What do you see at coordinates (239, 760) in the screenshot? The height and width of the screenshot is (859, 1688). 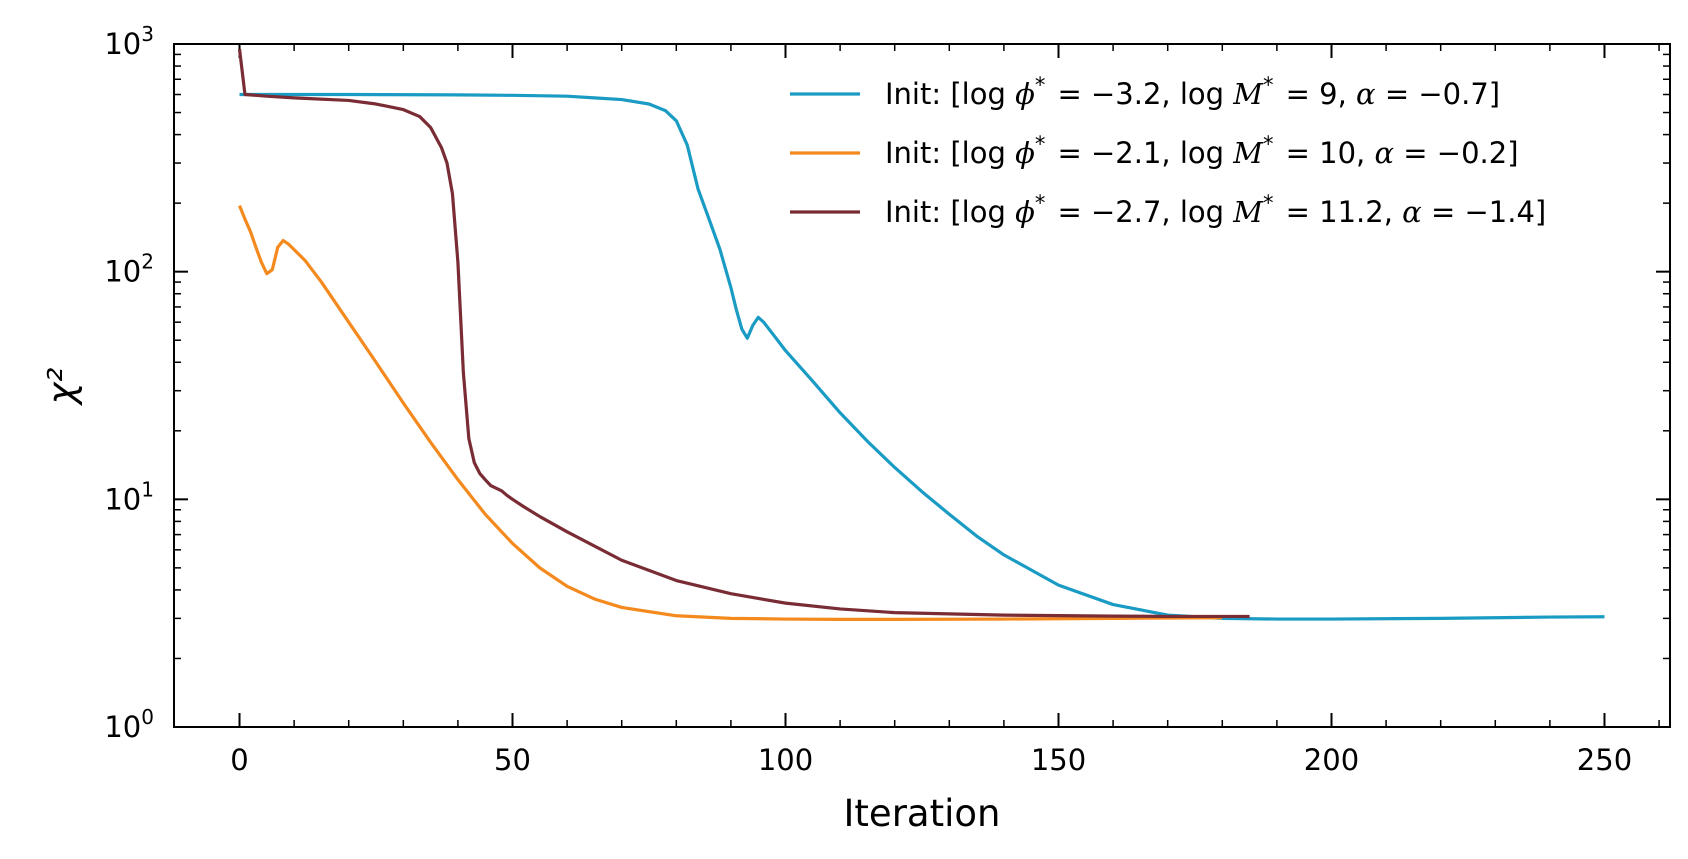 I see `x-tick-label: 0` at bounding box center [239, 760].